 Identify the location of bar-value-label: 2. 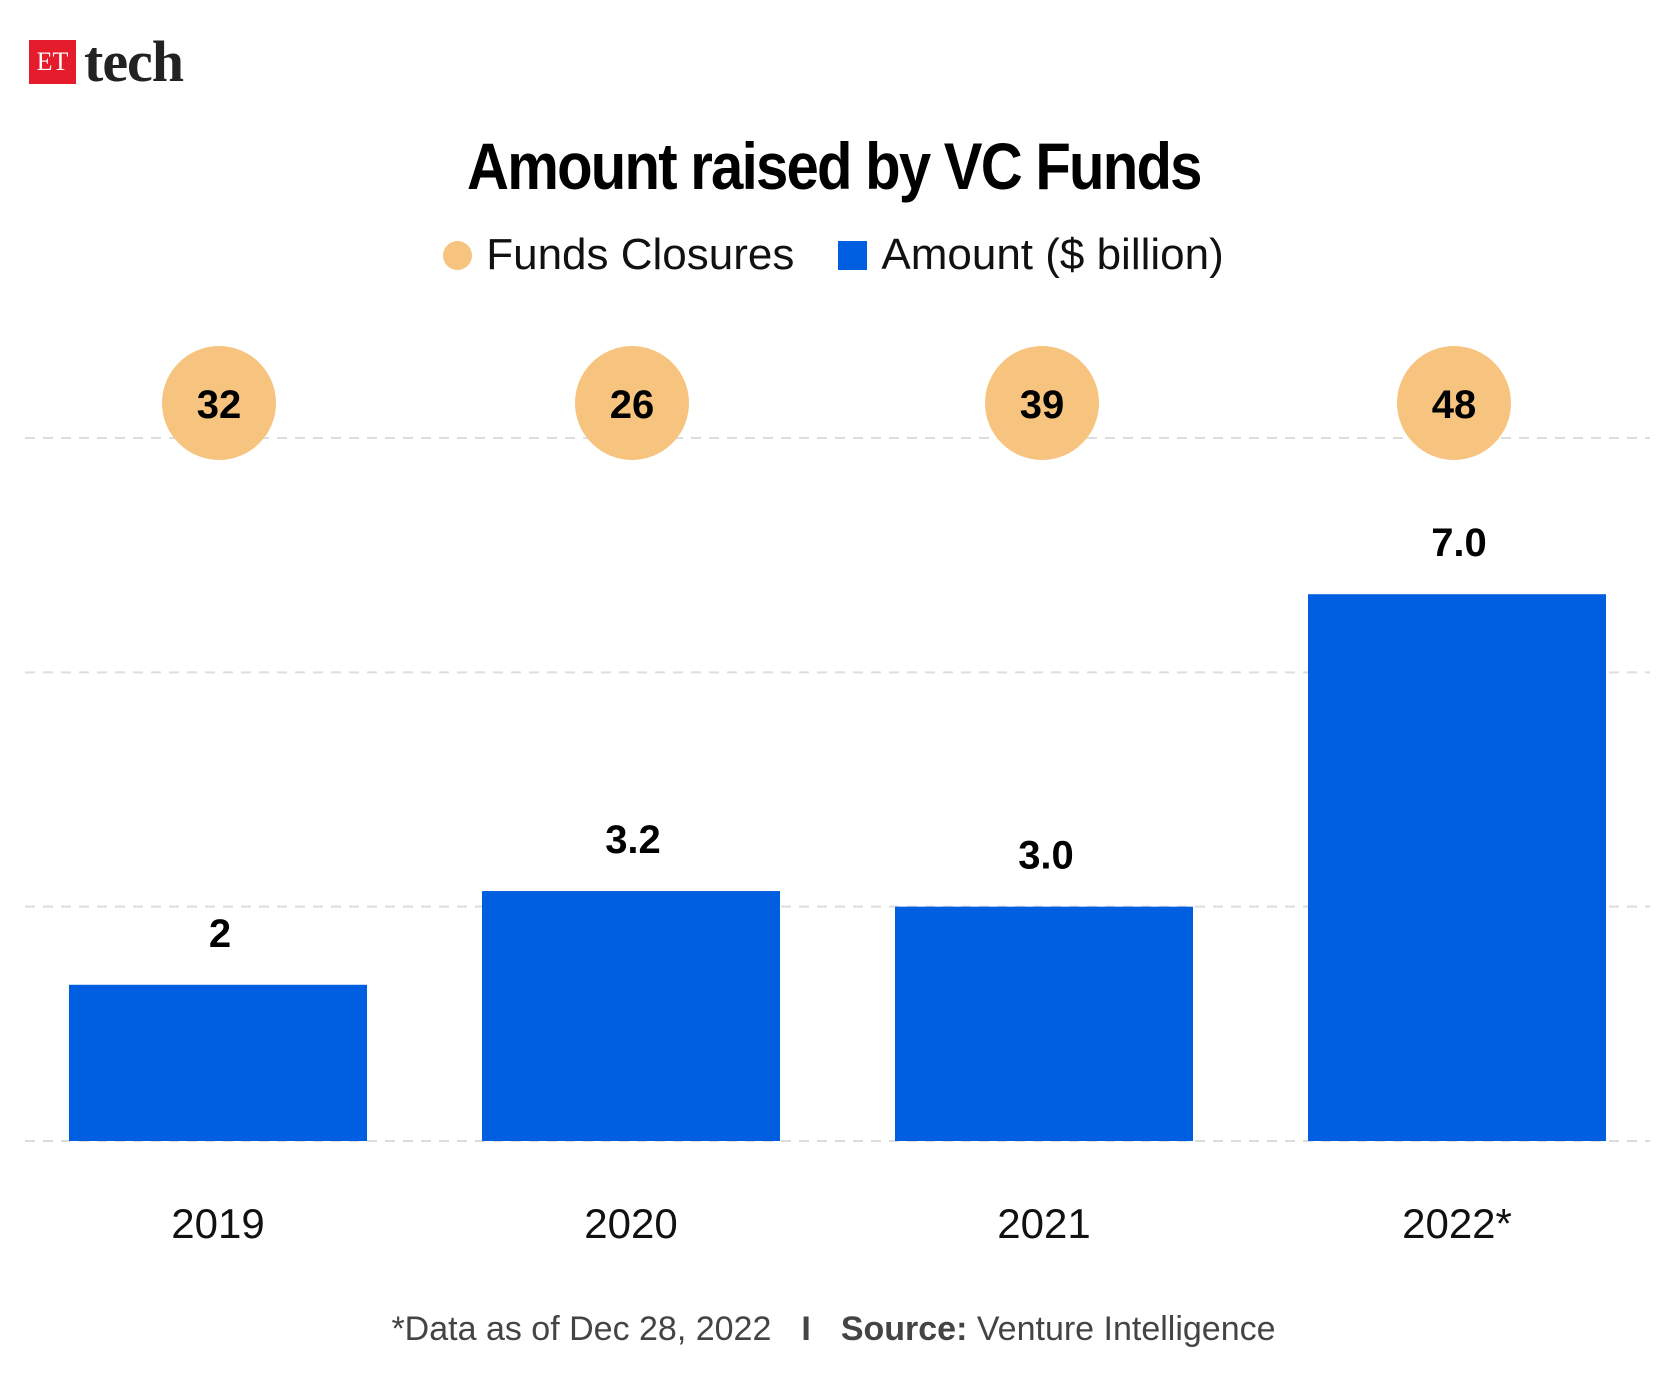
(220, 934).